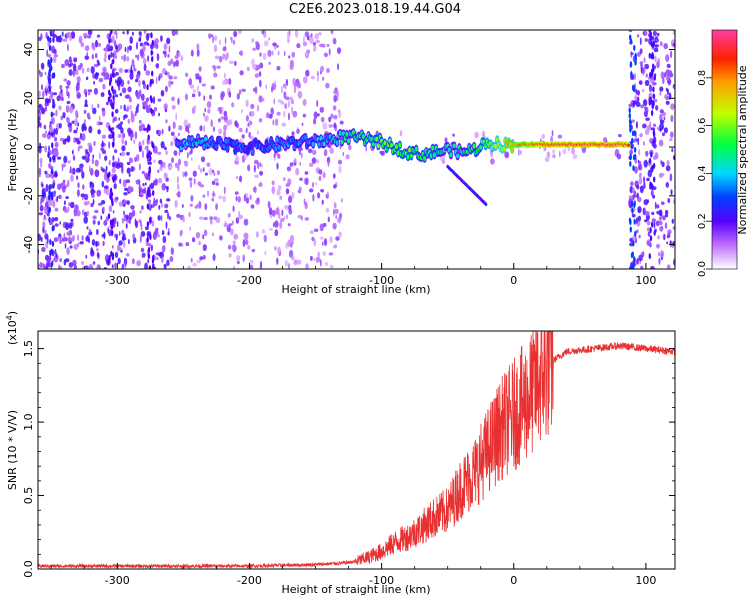  What do you see at coordinates (28, 422) in the screenshot?
I see `snr-y-tick-label: 1.0` at bounding box center [28, 422].